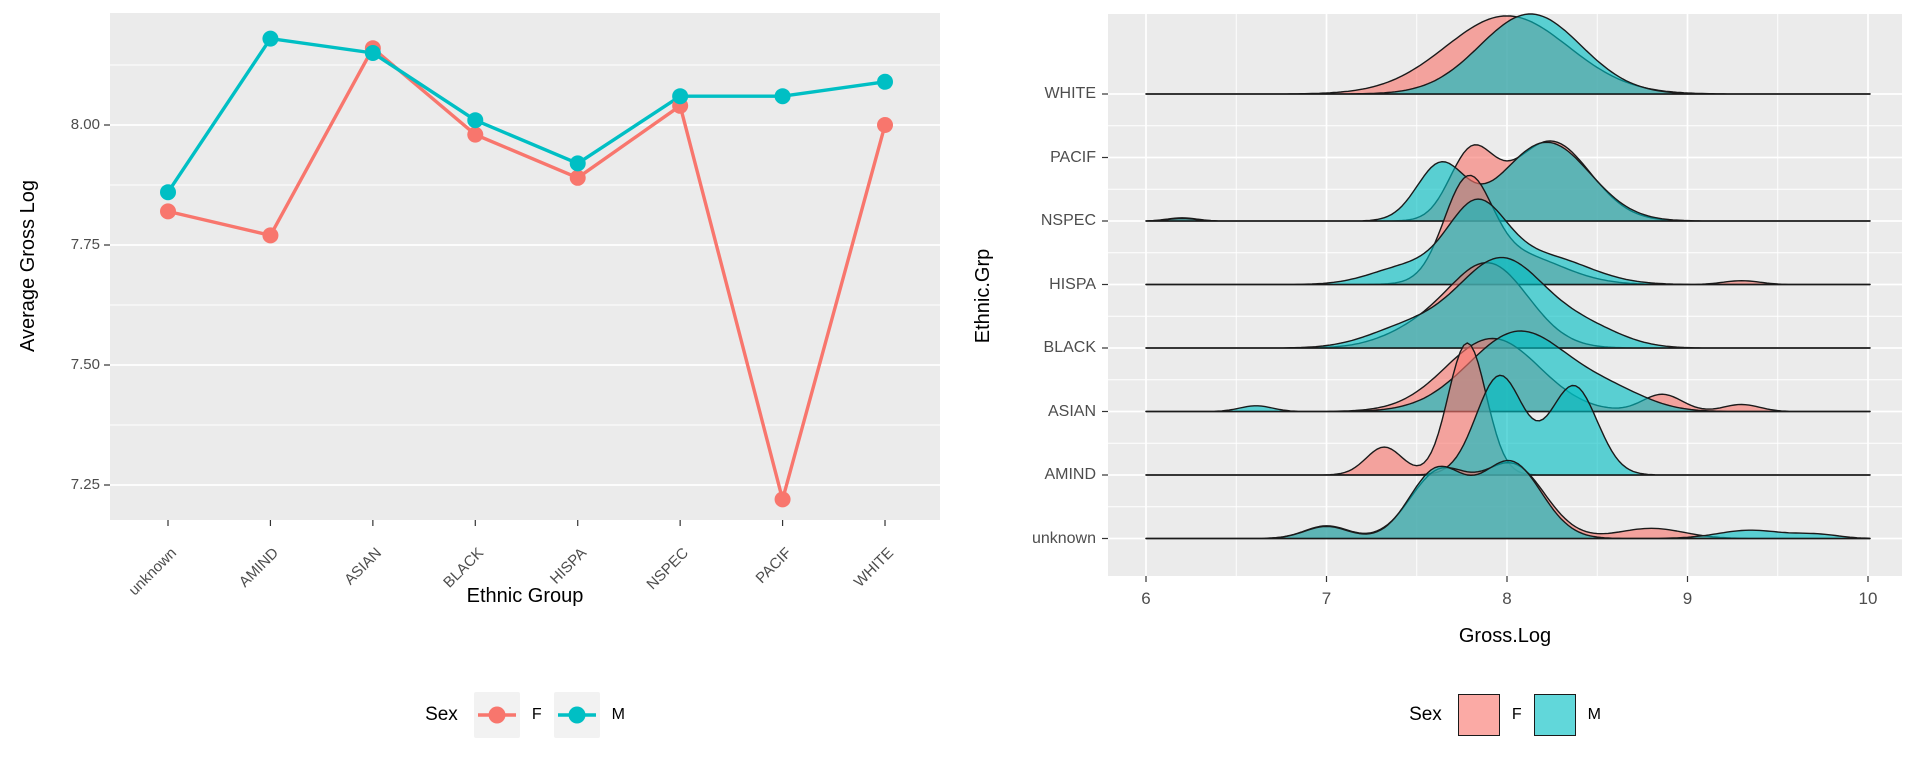 This screenshot has width=1920, height=768. I want to click on x-tick-label-8: 8, so click(1507, 598).